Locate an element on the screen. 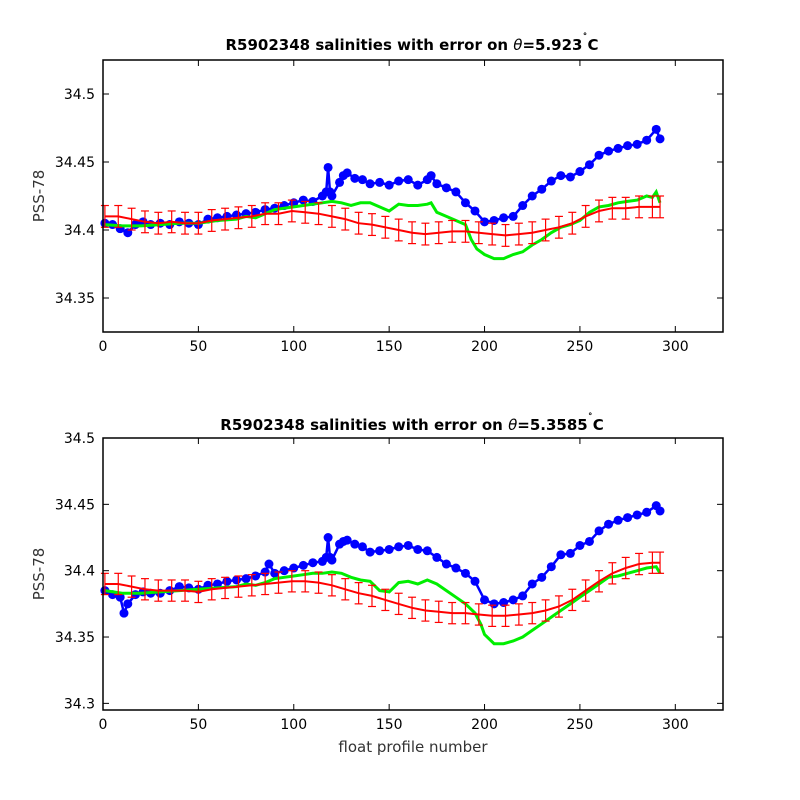  top-chart-y-tick-label: 34.35 is located at coordinates (75, 299).